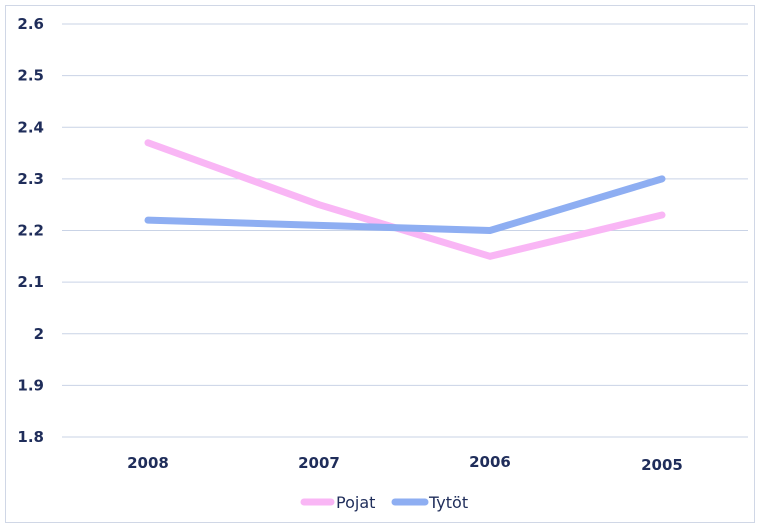  I want to click on y-tick-label: 1.8, so click(30, 437).